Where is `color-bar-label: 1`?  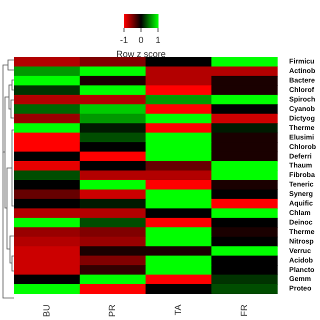
color-bar-label: 1 is located at coordinates (158, 39).